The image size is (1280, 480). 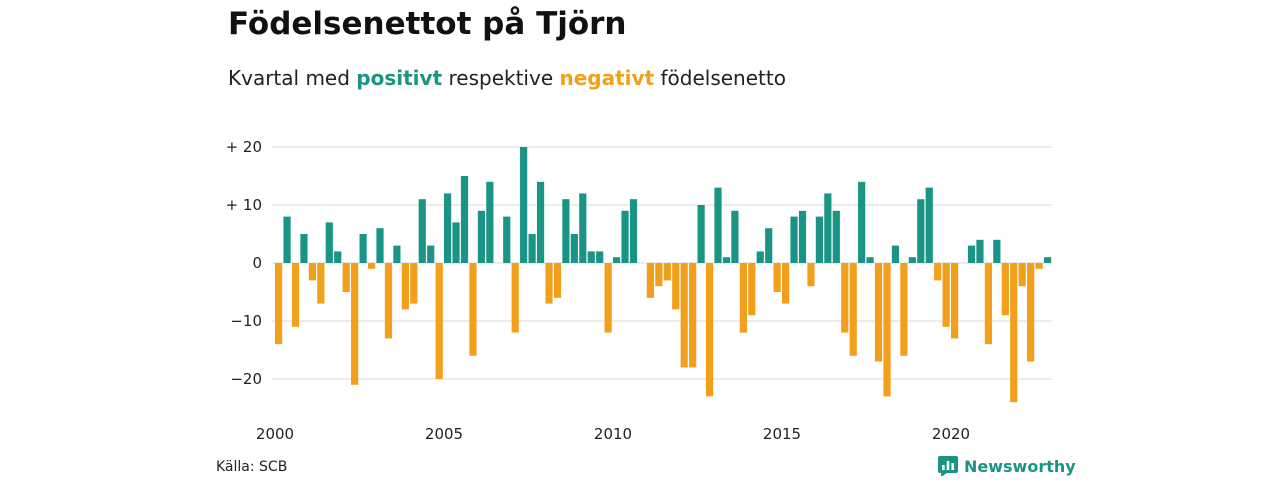 What do you see at coordinates (252, 467) in the screenshot?
I see `source-note: Källa: SCB` at bounding box center [252, 467].